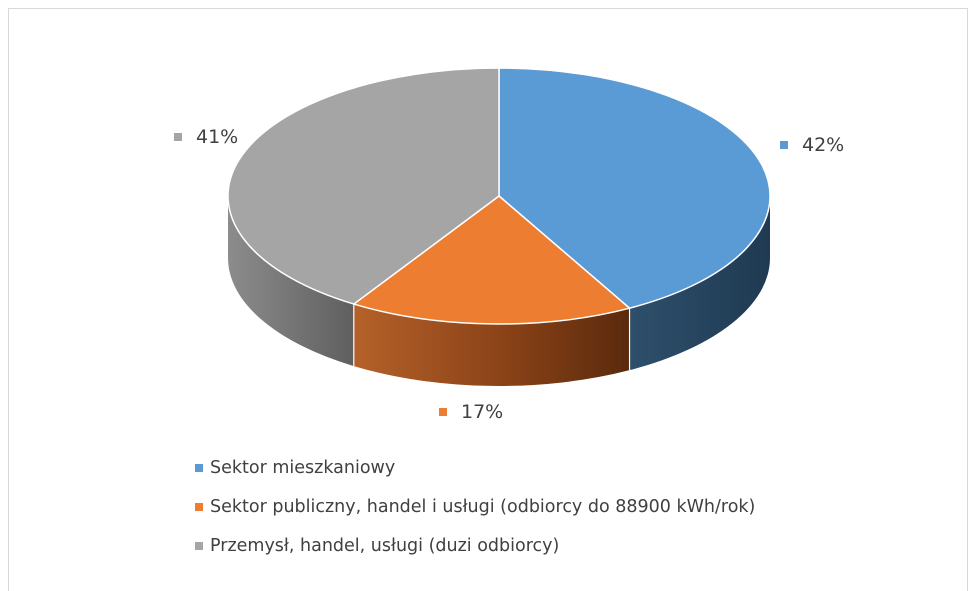 The width and height of the screenshot is (976, 591). What do you see at coordinates (303, 468) in the screenshot?
I see `legend-label: Sektor mieszkaniowy` at bounding box center [303, 468].